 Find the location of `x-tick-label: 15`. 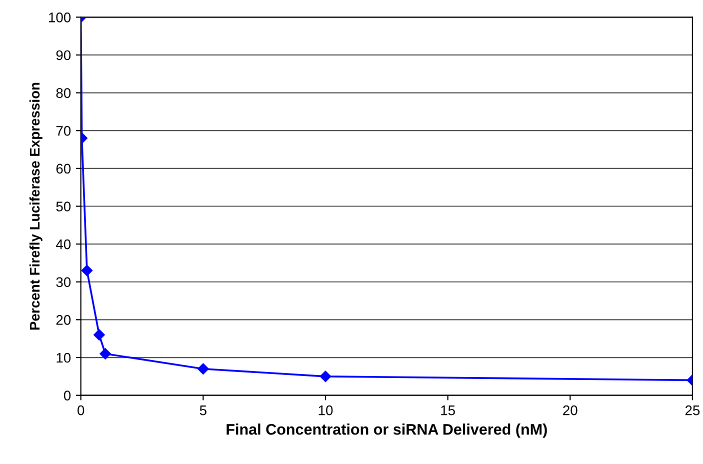

x-tick-label: 15 is located at coordinates (448, 411).